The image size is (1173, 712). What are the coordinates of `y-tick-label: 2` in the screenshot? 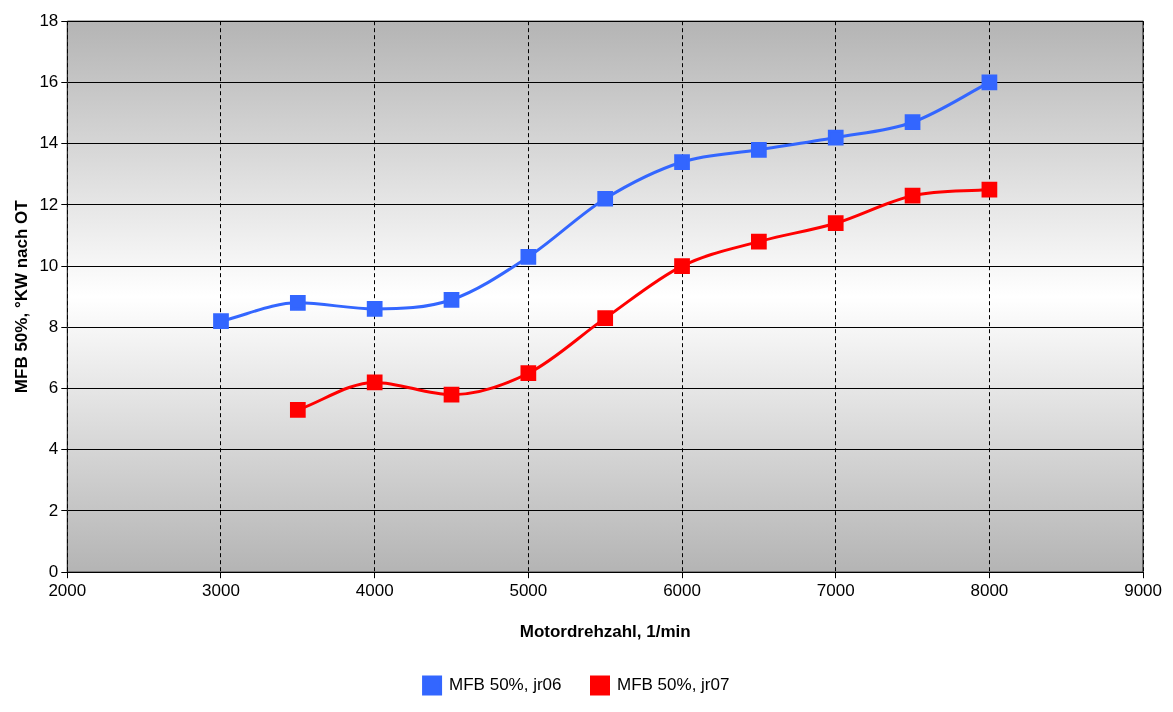 It's located at (53, 510).